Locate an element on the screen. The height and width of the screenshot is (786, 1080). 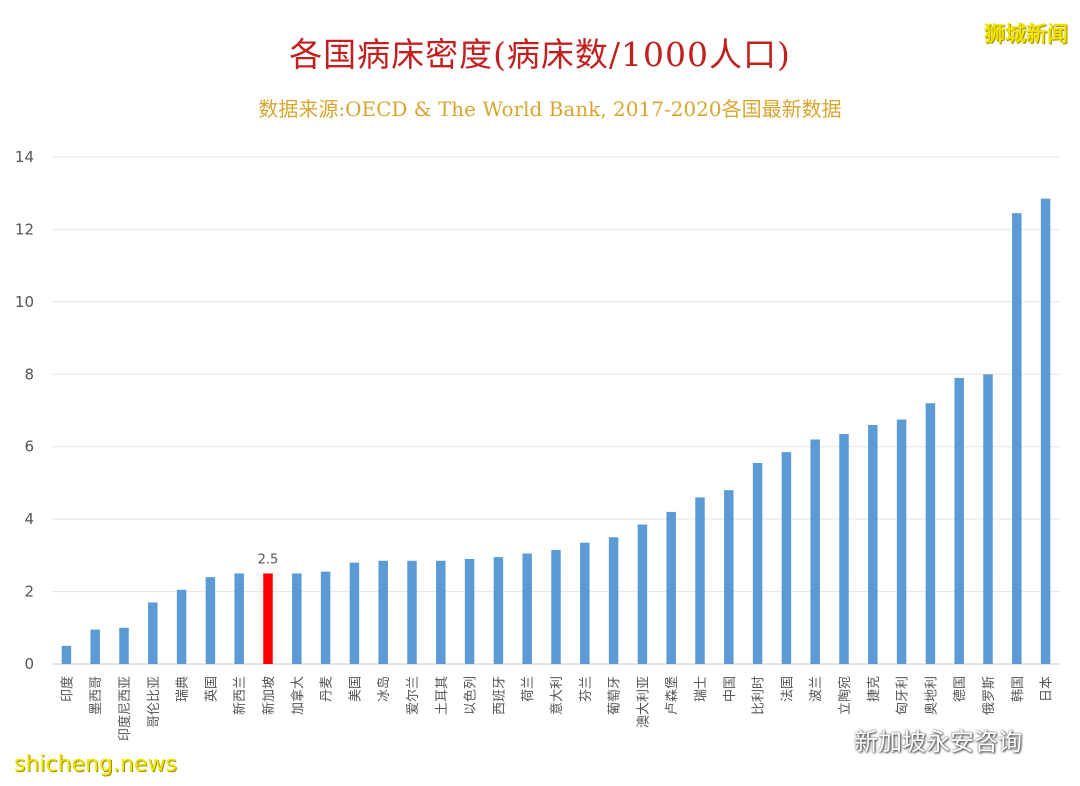
y-tick-label: 12 is located at coordinates (24, 229).